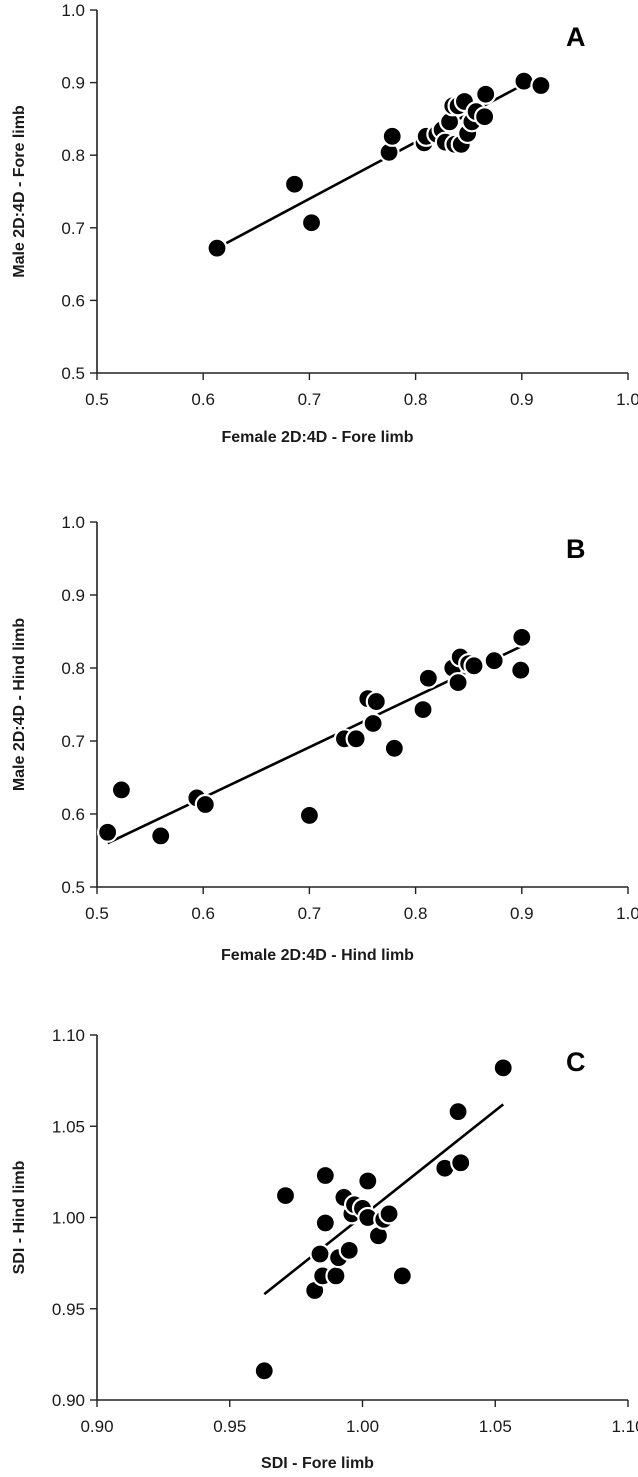  What do you see at coordinates (317, 955) in the screenshot?
I see `x-axis-title: Female 2D:4D - Hind limb` at bounding box center [317, 955].